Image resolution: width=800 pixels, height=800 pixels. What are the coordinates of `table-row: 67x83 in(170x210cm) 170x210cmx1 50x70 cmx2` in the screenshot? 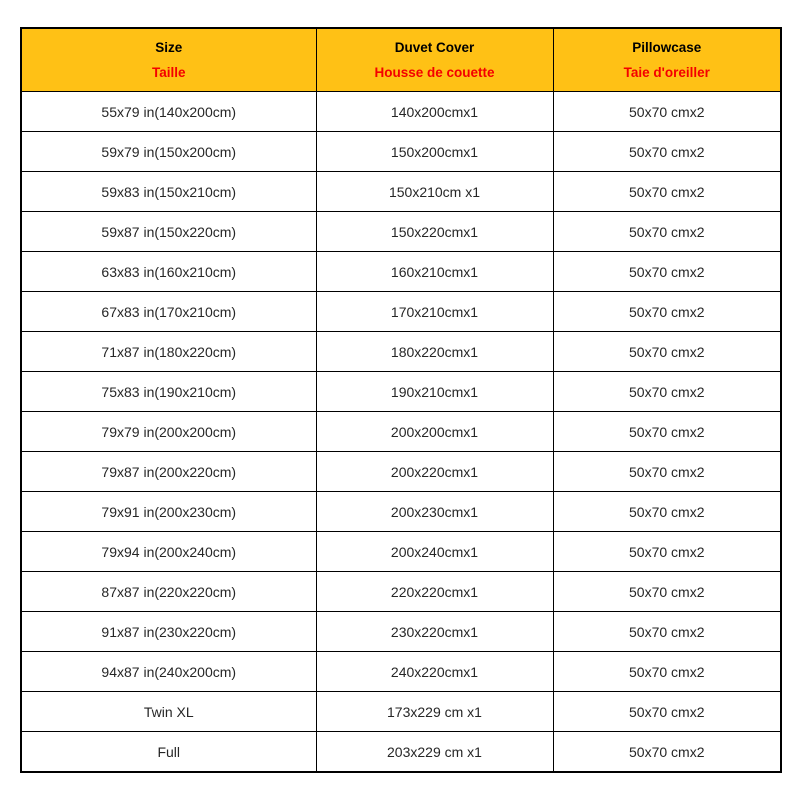 It's located at (401, 311).